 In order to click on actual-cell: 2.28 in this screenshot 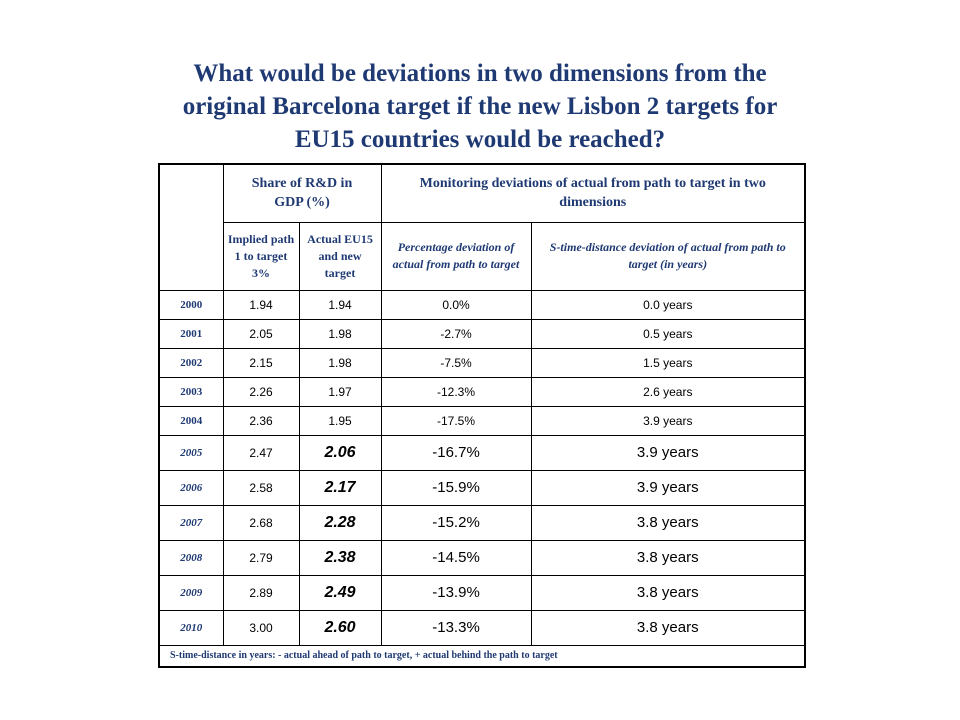, I will do `click(340, 522)`.